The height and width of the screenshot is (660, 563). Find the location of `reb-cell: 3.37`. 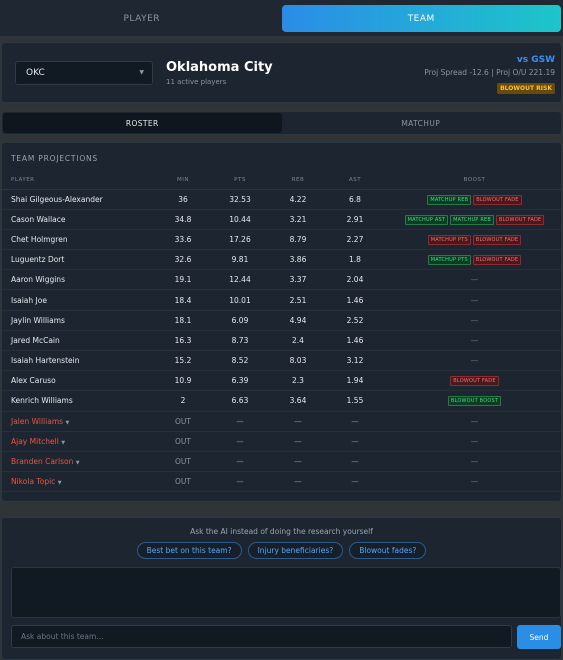

reb-cell: 3.37 is located at coordinates (298, 280).